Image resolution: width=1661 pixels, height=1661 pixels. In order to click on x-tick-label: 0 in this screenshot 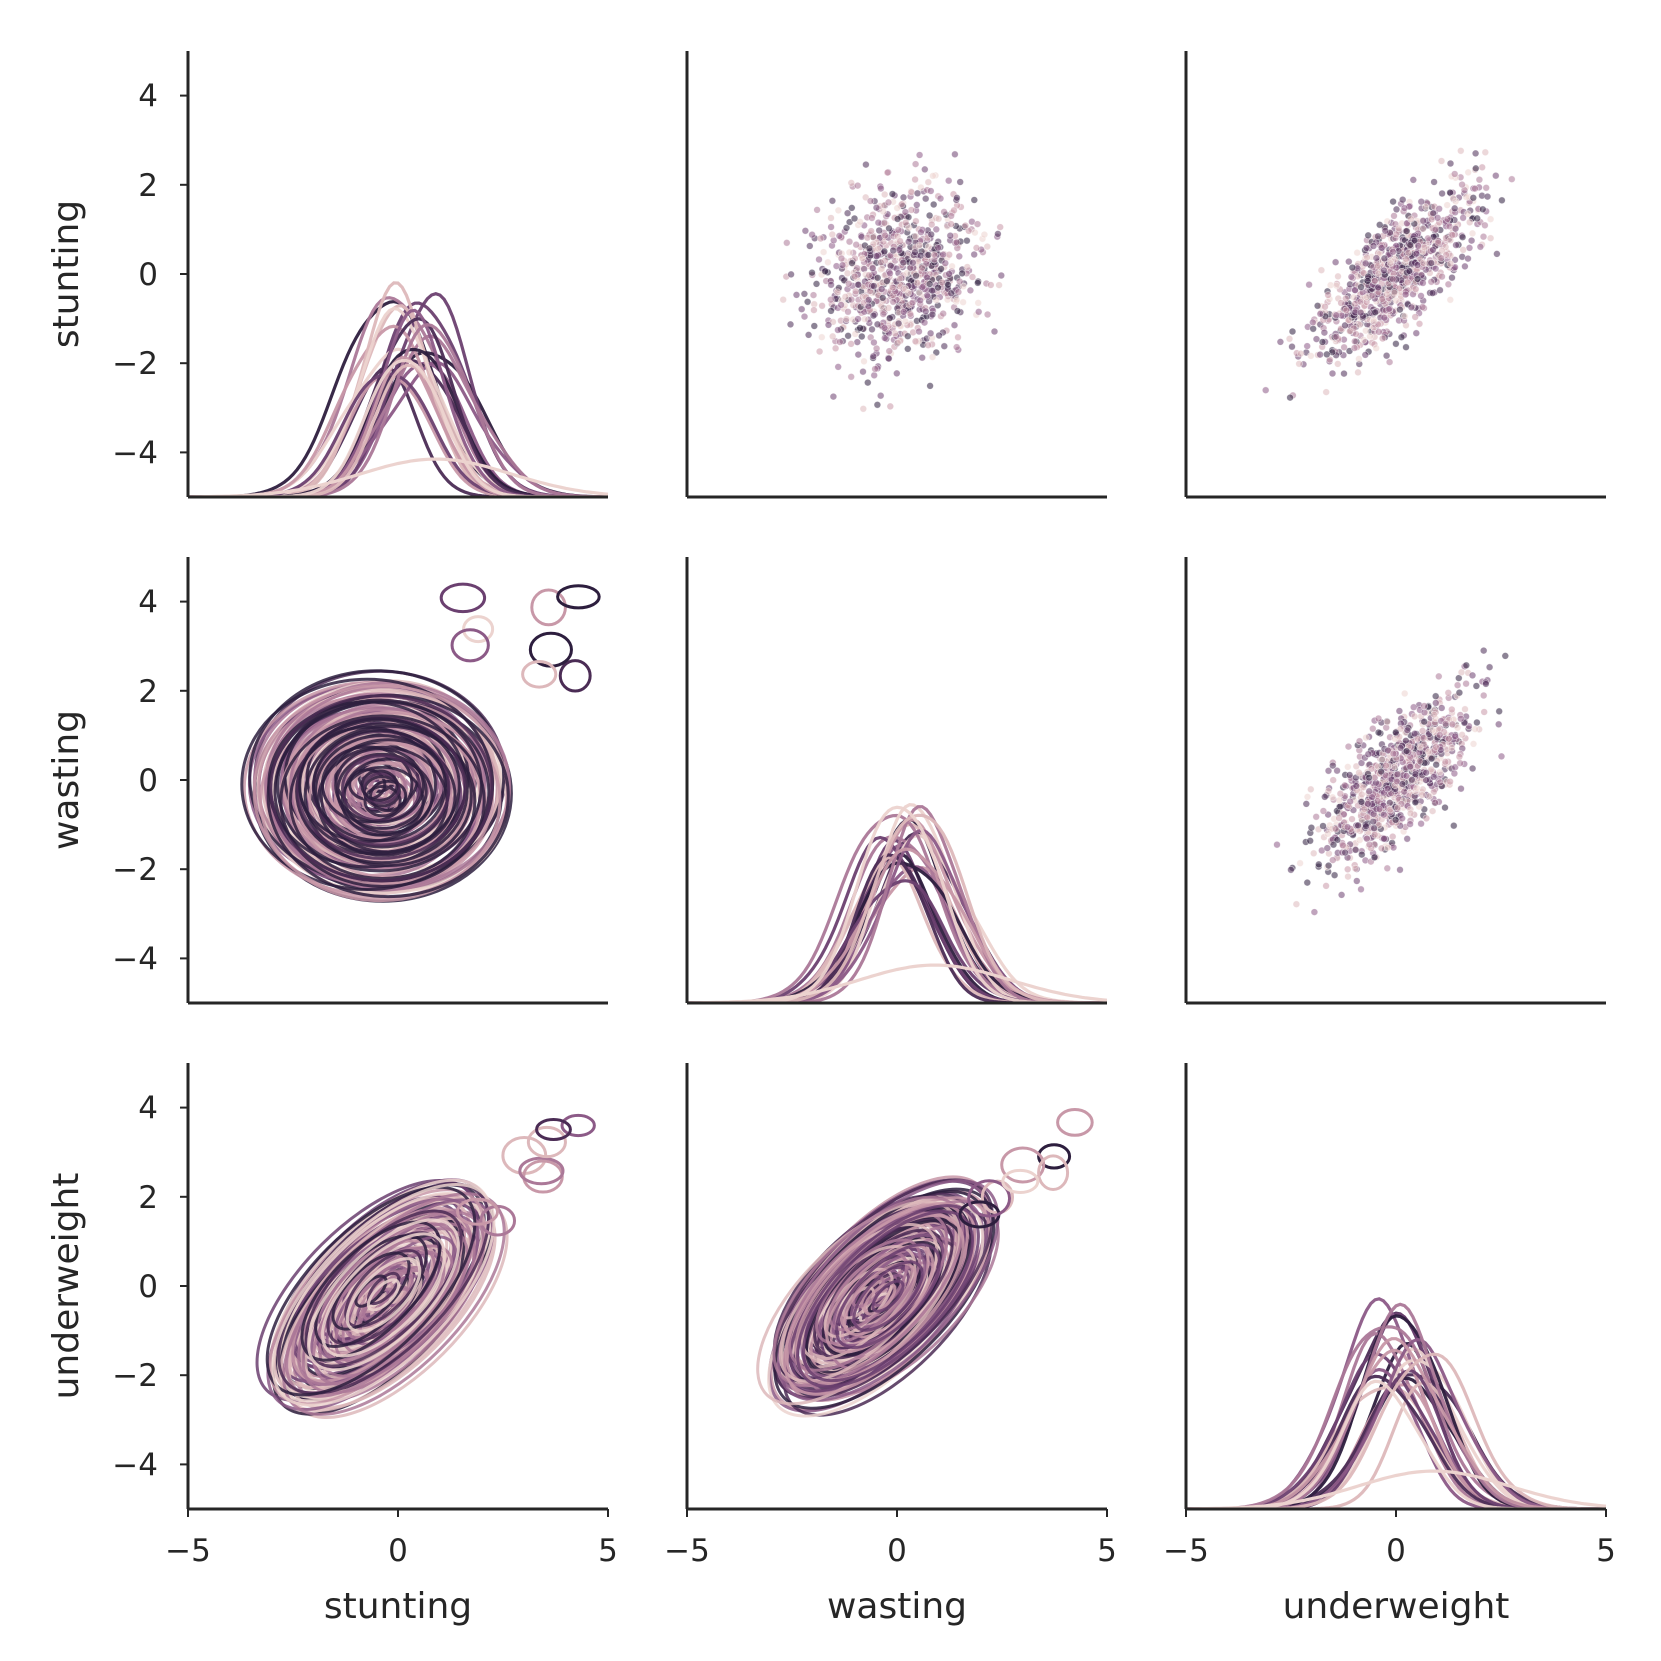, I will do `click(897, 1551)`.